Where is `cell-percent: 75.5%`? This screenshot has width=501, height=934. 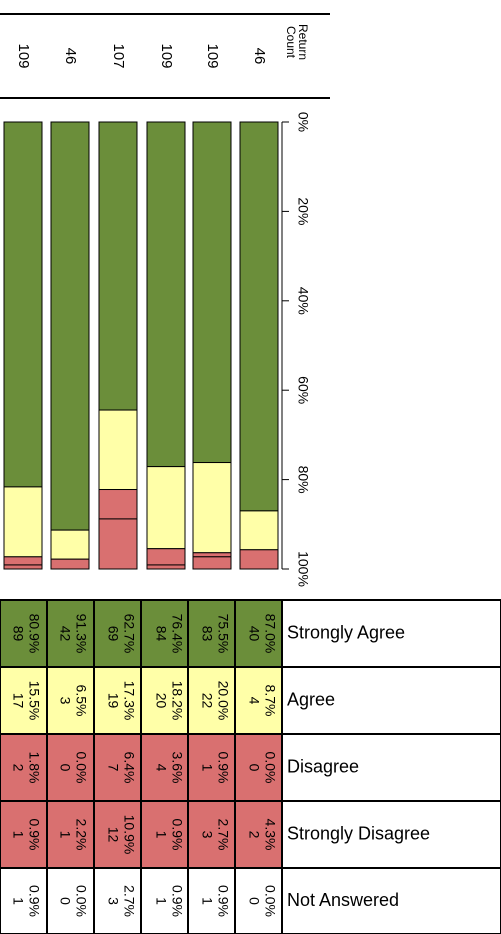
cell-percent: 75.5% is located at coordinates (223, 634).